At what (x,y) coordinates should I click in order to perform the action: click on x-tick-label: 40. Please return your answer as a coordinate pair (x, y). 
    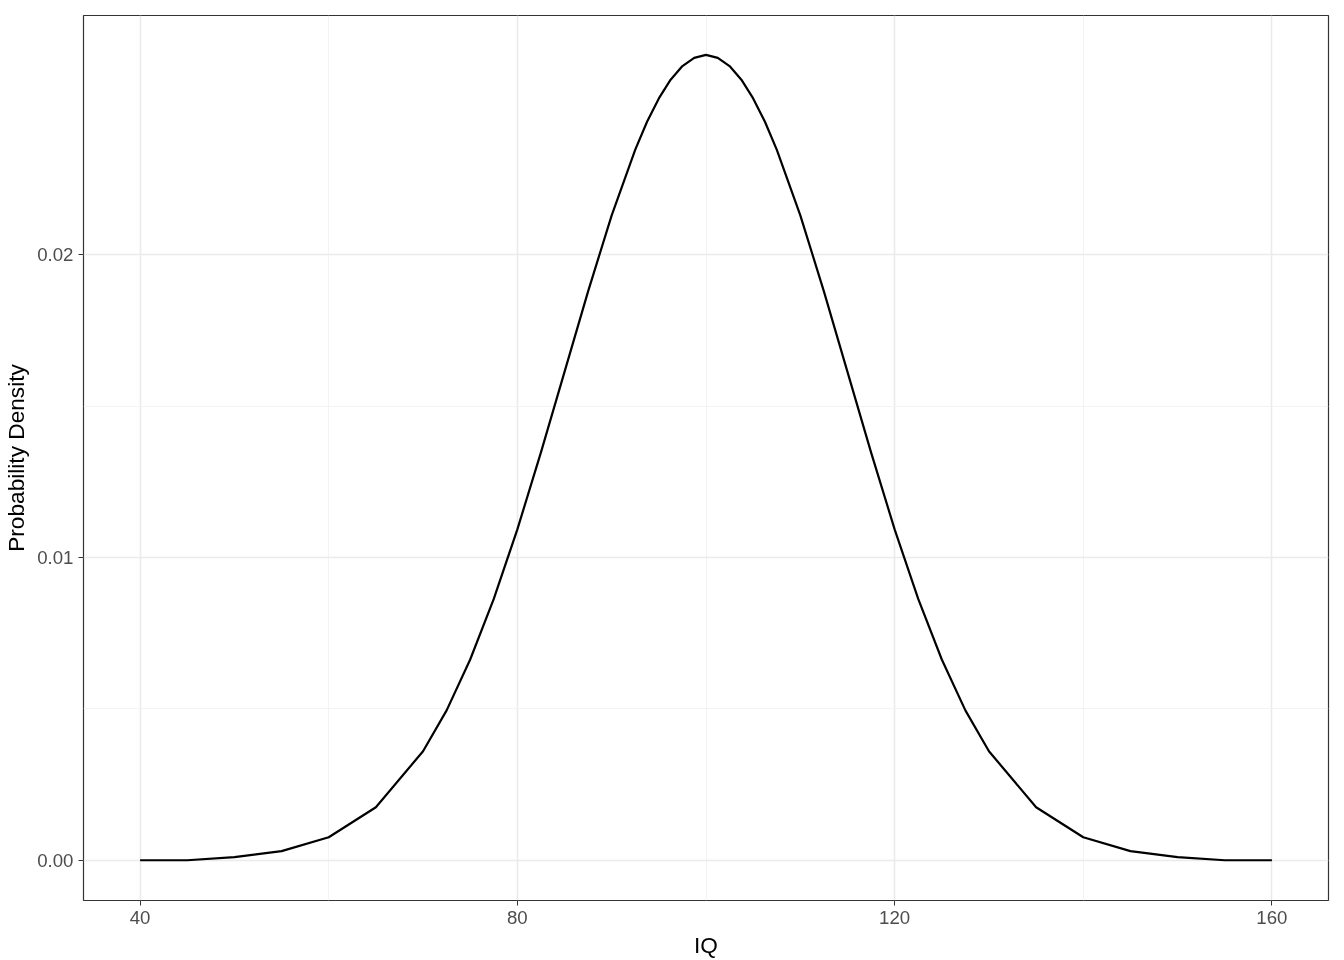
    Looking at the image, I should click on (140, 917).